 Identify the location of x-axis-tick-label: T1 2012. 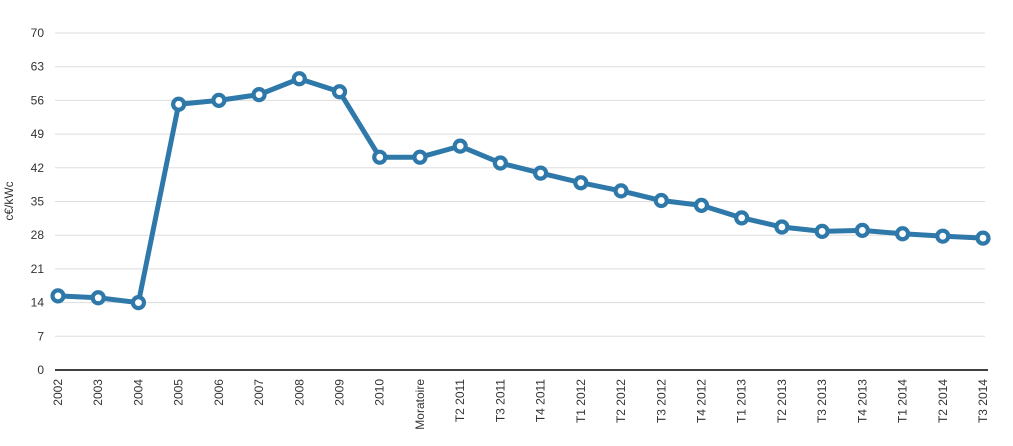
(581, 401).